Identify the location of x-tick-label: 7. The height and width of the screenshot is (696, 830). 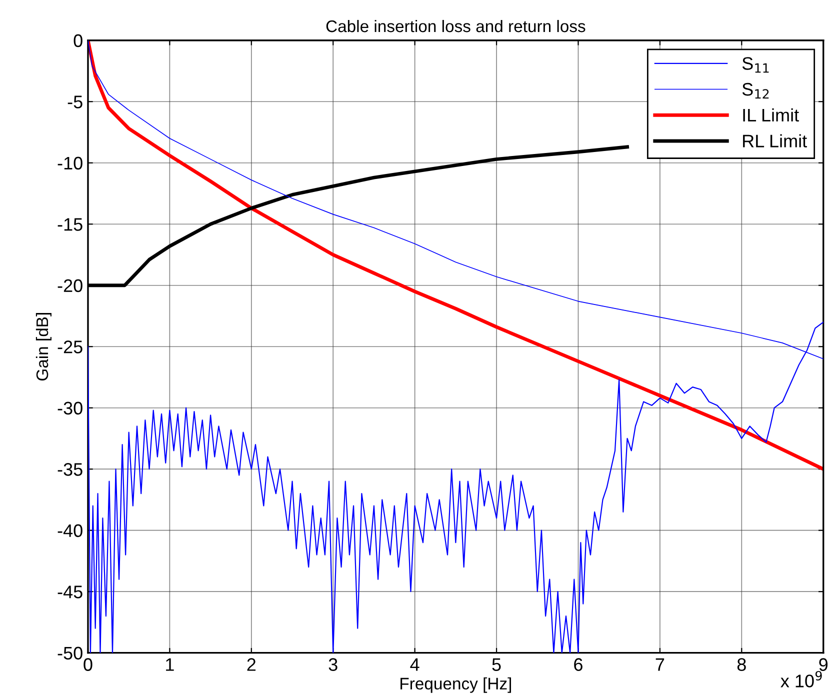
(660, 664).